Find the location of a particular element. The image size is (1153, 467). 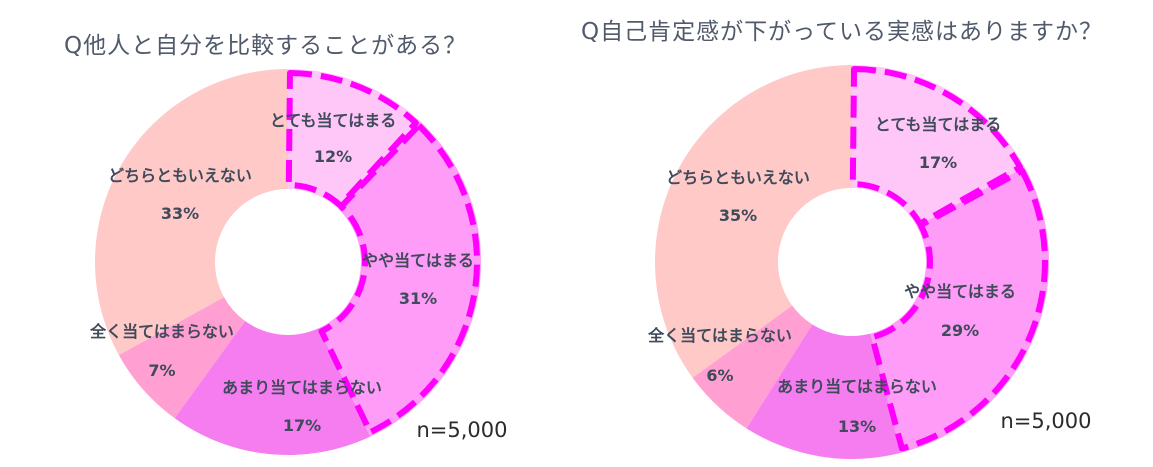

slice-value-2: 31% is located at coordinates (418, 298).